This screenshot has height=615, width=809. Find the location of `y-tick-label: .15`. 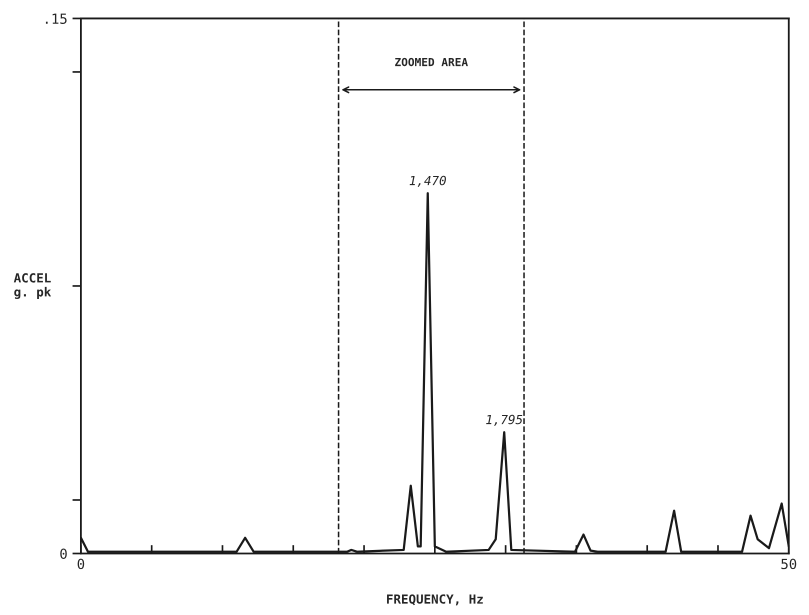

y-tick-label: .15 is located at coordinates (56, 19).